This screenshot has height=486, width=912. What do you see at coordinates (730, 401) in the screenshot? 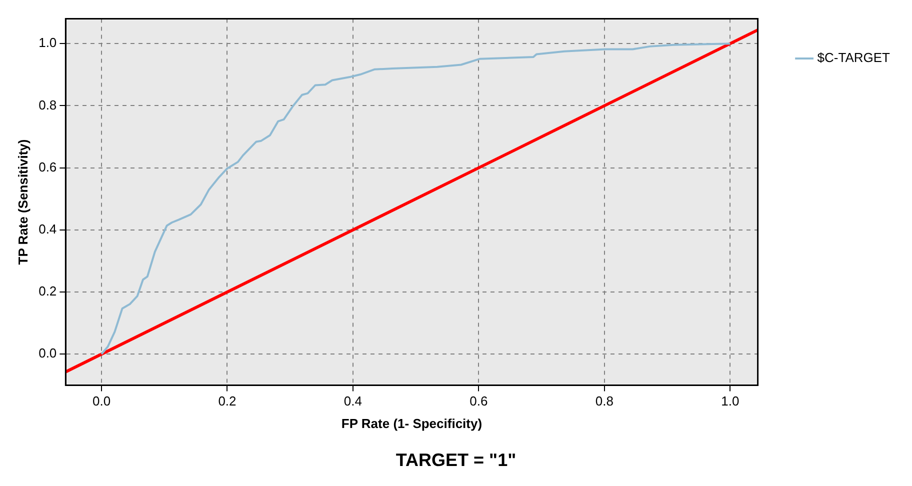
I see `x-tick-label: 1.0` at bounding box center [730, 401].